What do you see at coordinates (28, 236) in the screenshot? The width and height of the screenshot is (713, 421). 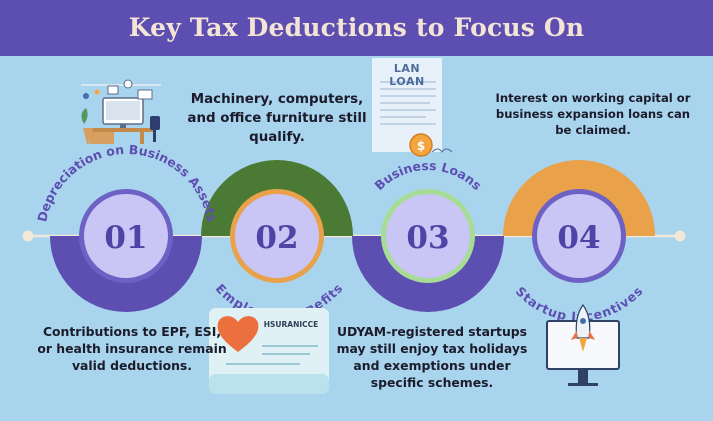 I see `timeline-start-dot` at bounding box center [28, 236].